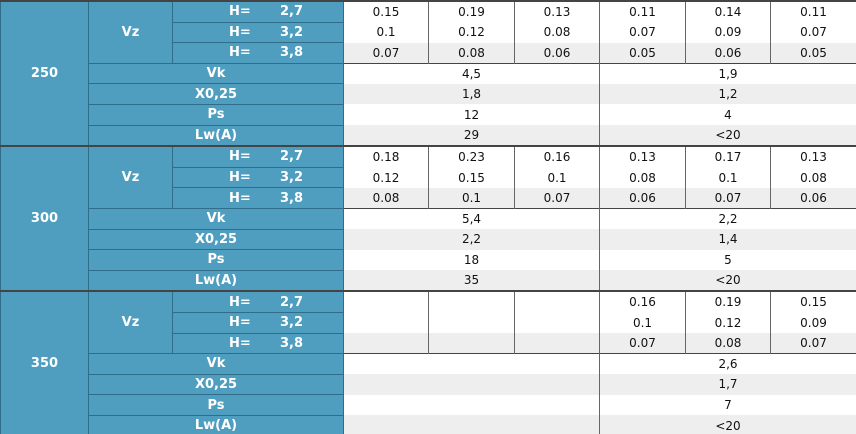 This screenshot has width=856, height=434. I want to click on param-right: 1,7, so click(727, 384).